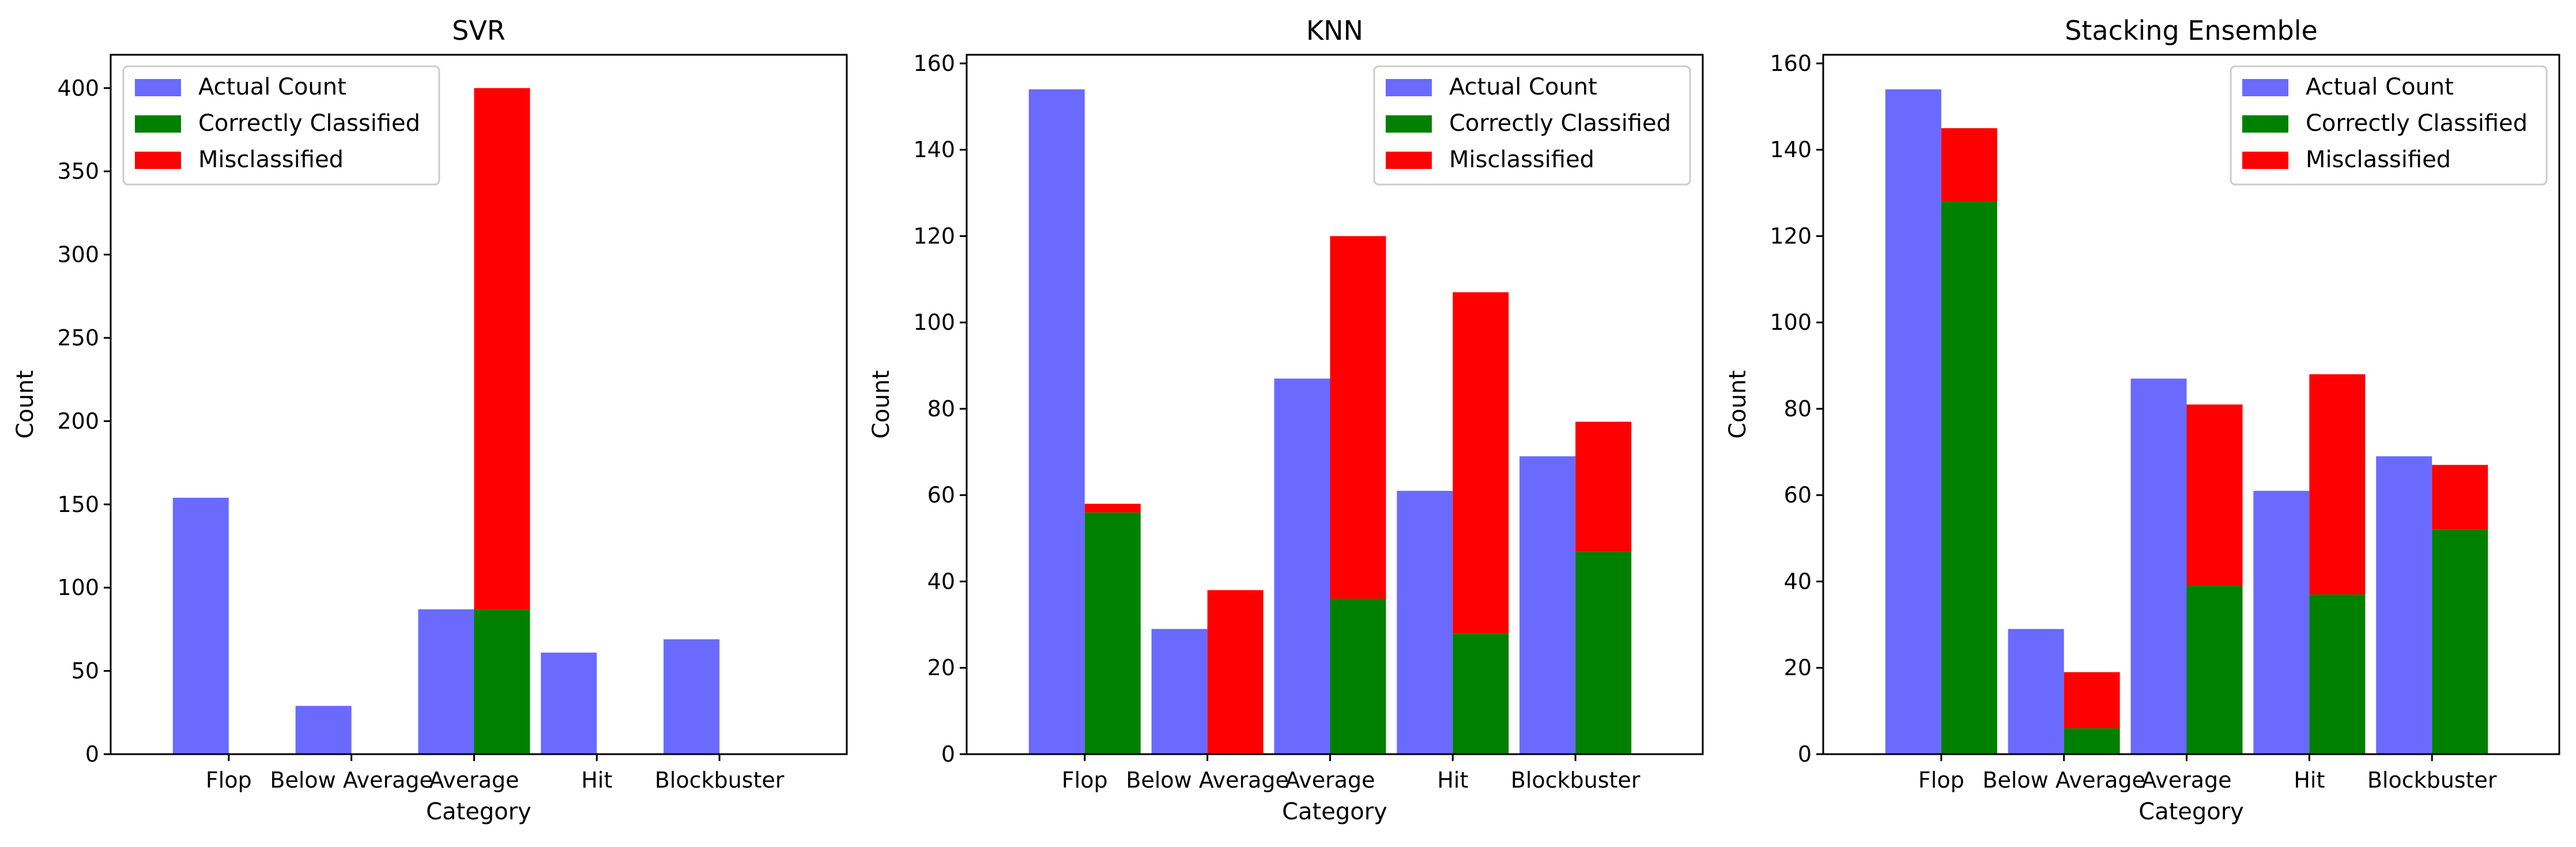 Image resolution: width=2576 pixels, height=847 pixels. Describe the element at coordinates (78, 421) in the screenshot. I see `y-tick-label: 200` at that location.